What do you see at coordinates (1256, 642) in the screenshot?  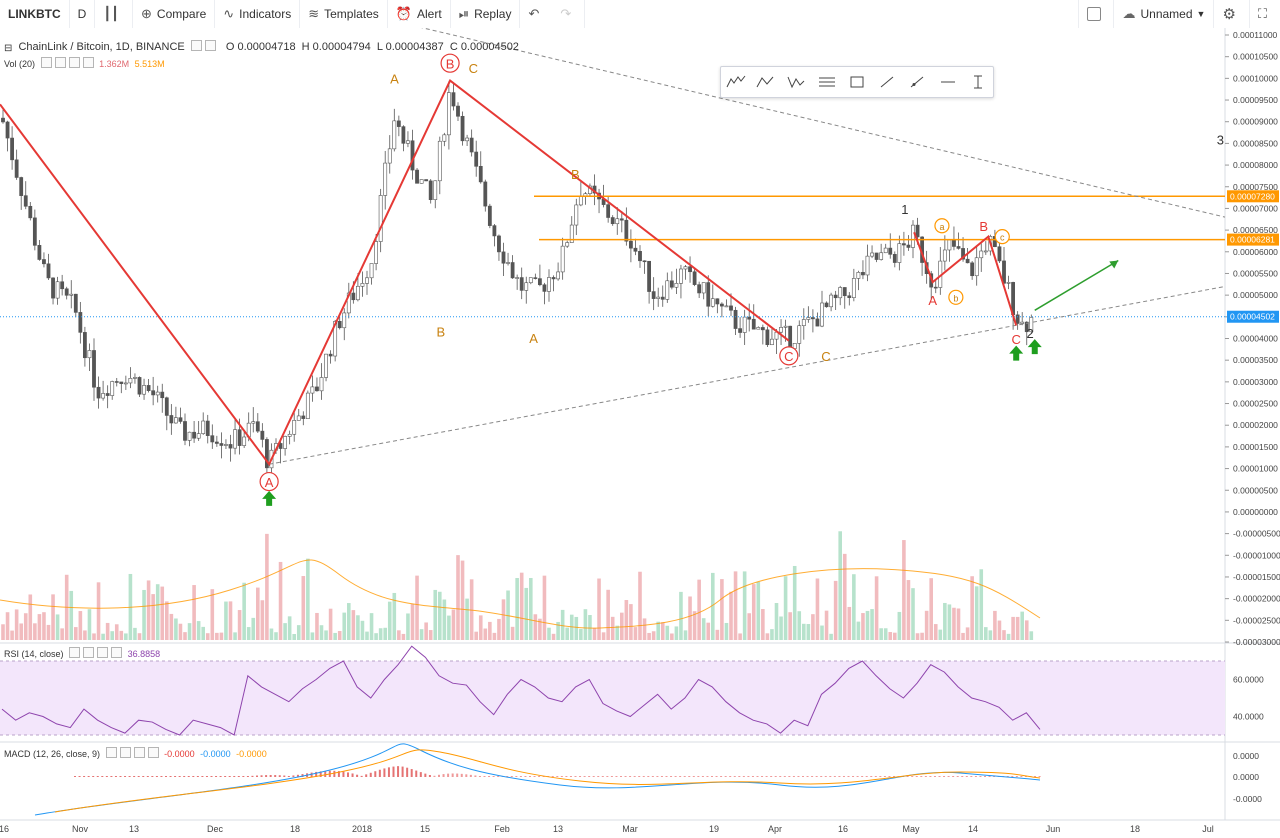 I see `price-tick-label: -0.00003000` at bounding box center [1256, 642].